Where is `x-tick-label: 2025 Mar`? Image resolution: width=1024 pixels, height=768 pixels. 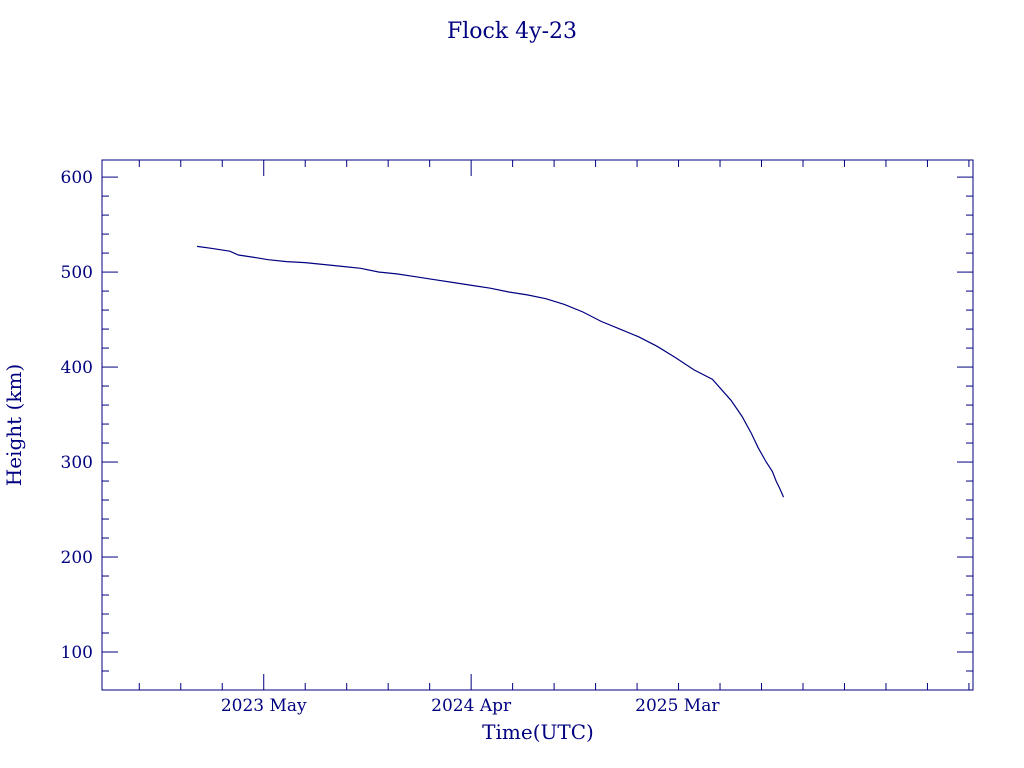 x-tick-label: 2025 Mar is located at coordinates (677, 706).